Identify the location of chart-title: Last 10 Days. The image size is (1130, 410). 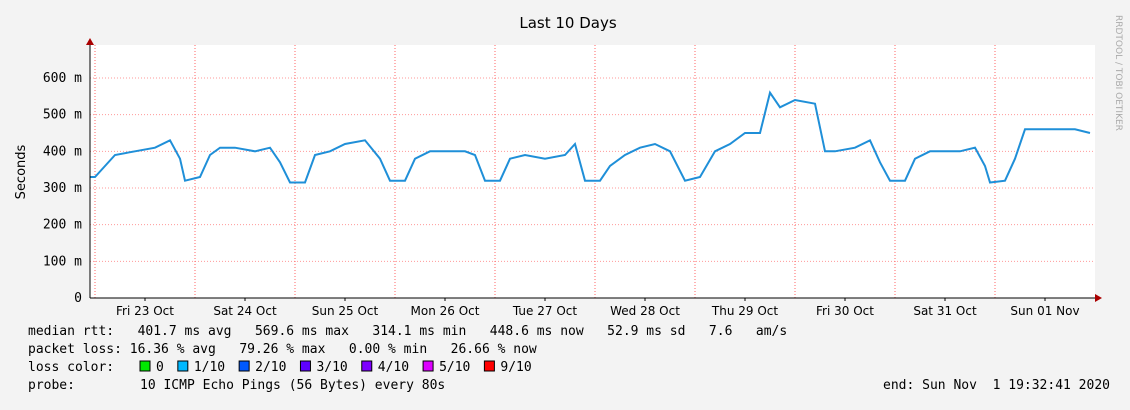
(567, 23).